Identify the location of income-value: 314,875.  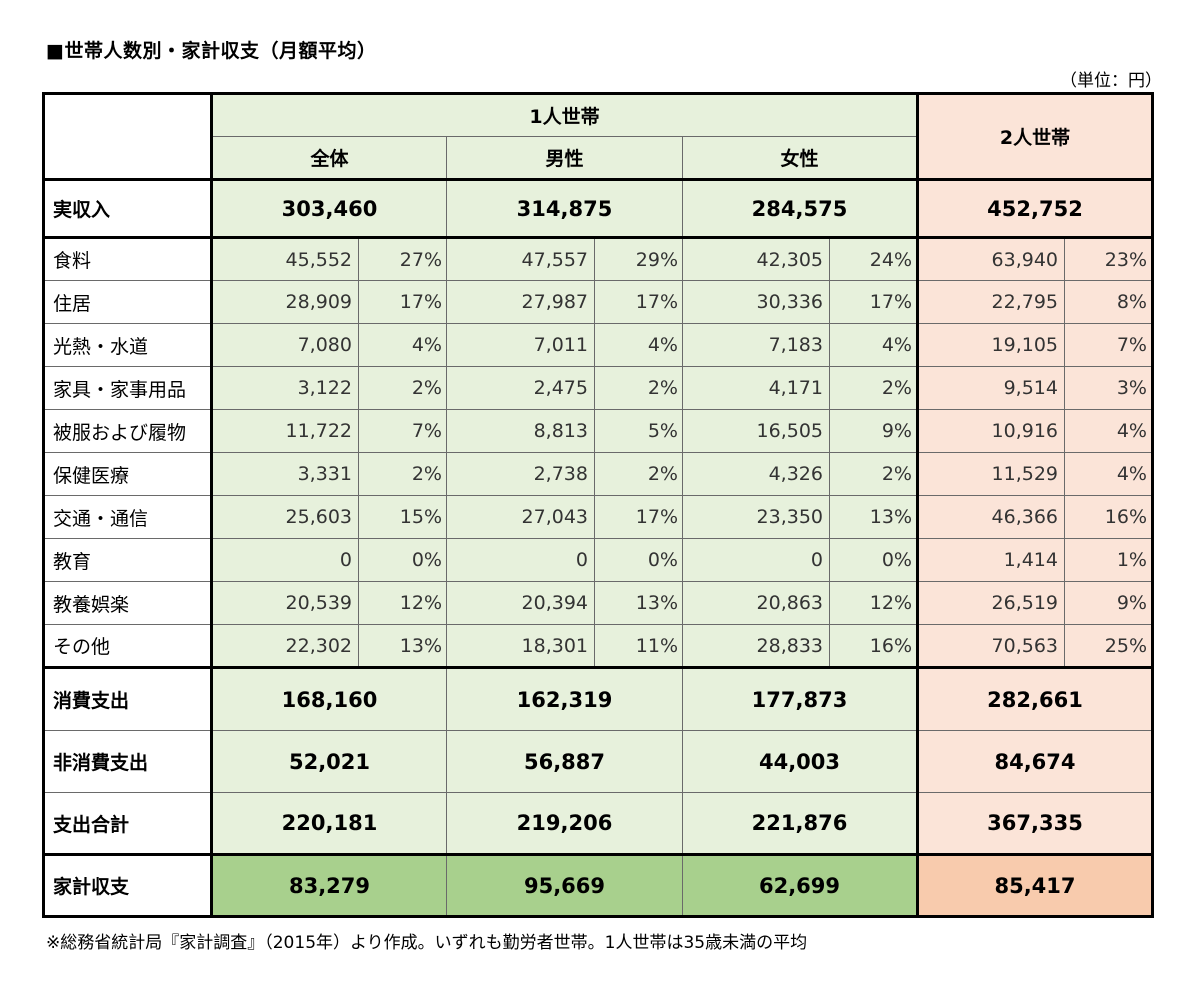
(564, 209).